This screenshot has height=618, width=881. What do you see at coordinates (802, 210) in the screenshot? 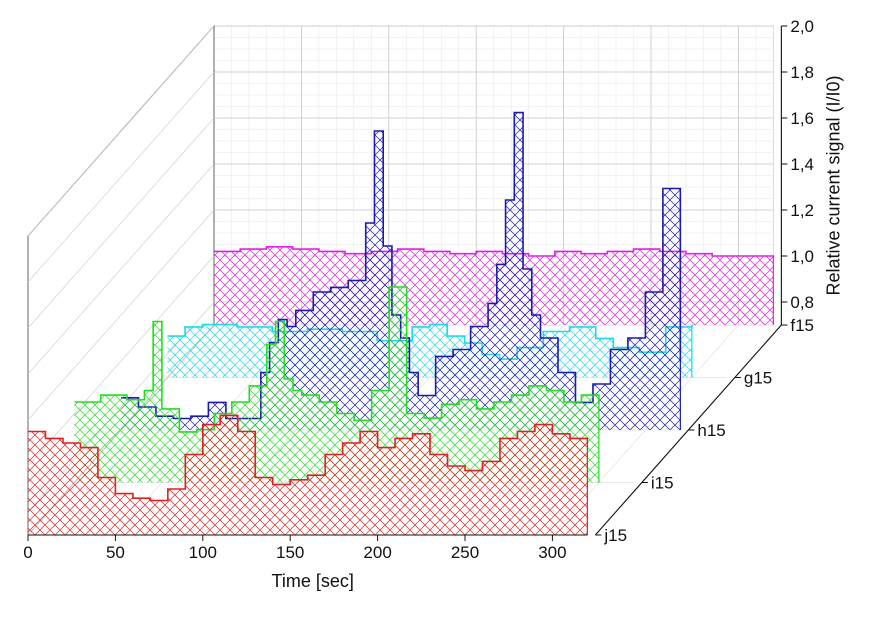
I see `y-tick-label: 1,2` at bounding box center [802, 210].